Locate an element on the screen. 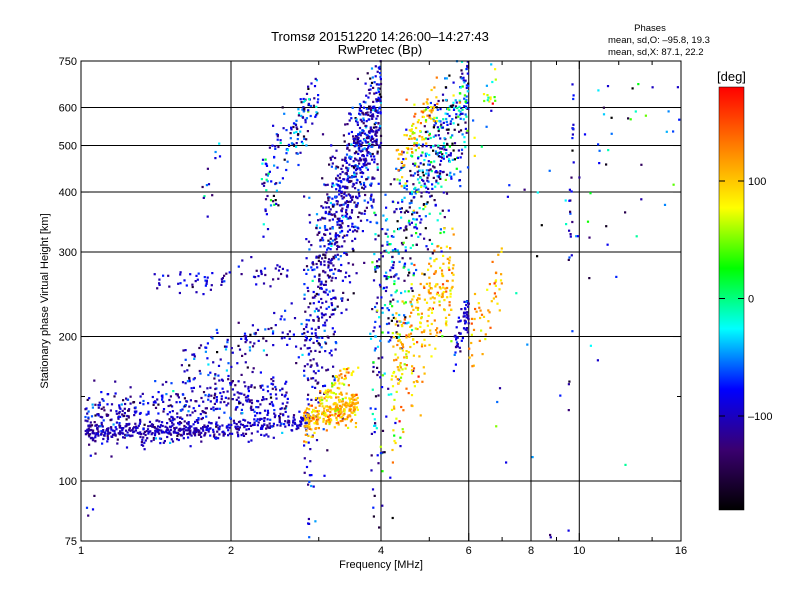 Image resolution: width=800 pixels, height=600 pixels. y-tick-label: 500 is located at coordinates (68, 147).